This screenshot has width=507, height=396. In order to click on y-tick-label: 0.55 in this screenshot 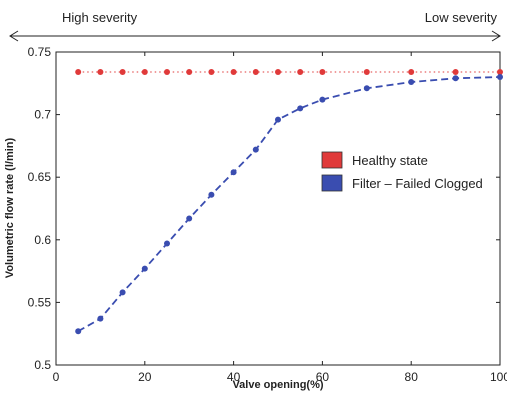, I will do `click(40, 302)`.